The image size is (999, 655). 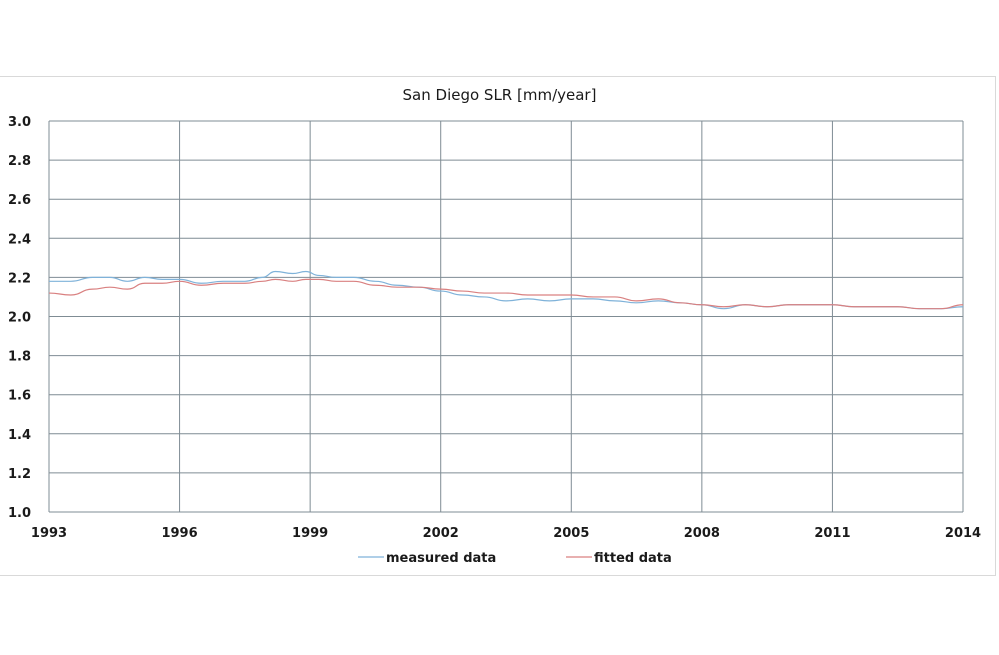 What do you see at coordinates (19, 435) in the screenshot?
I see `y-tick-label: 1.4` at bounding box center [19, 435].